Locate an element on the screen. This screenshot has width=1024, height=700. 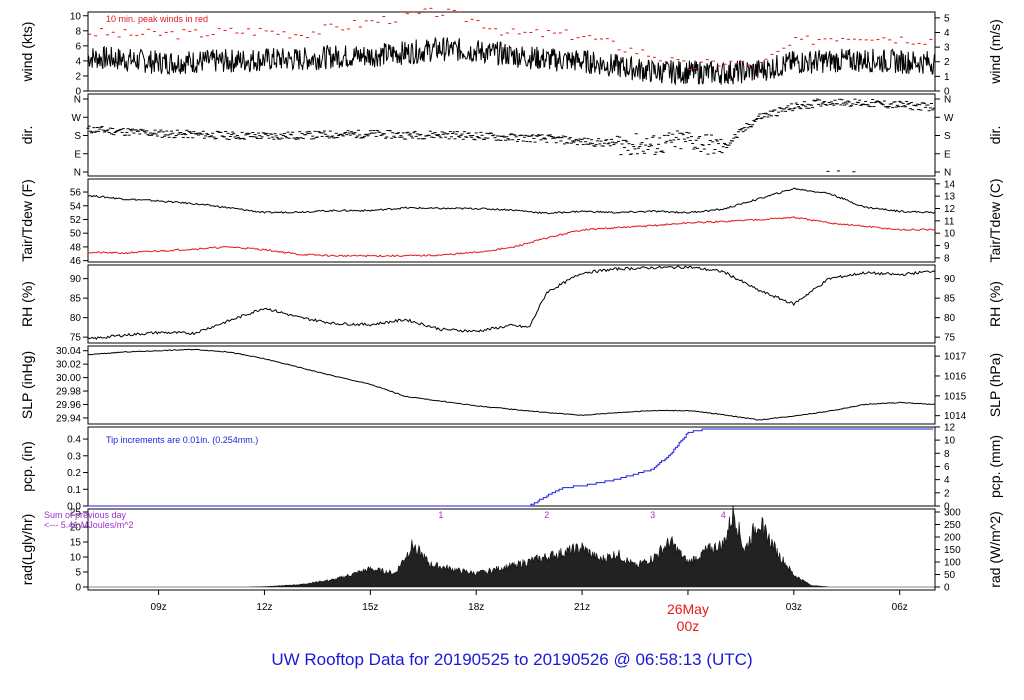
hour-mark: 4 is located at coordinates (723, 515).